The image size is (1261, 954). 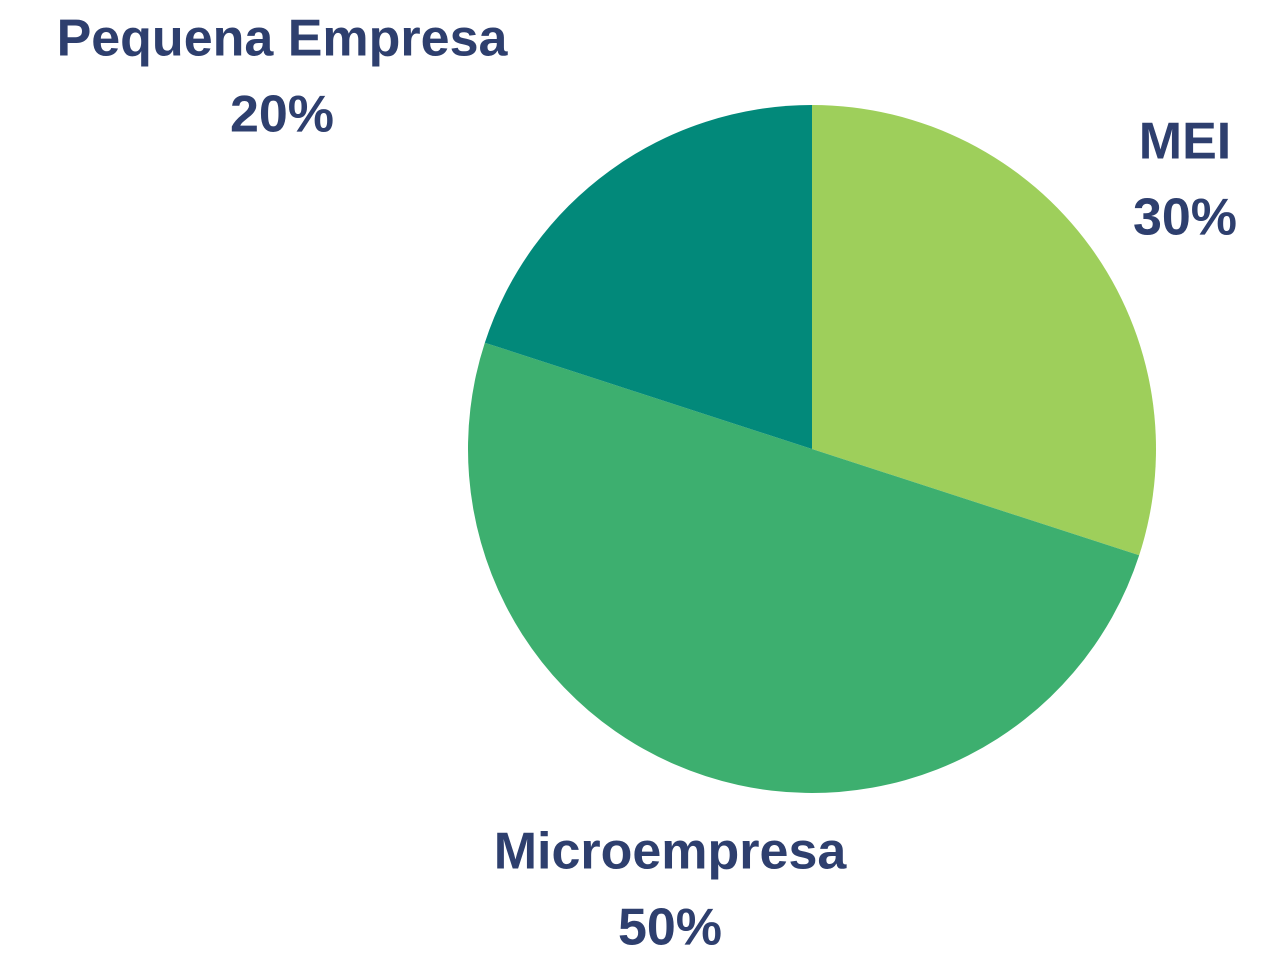 What do you see at coordinates (283, 39) in the screenshot?
I see `slice-label: Pequena Empresa` at bounding box center [283, 39].